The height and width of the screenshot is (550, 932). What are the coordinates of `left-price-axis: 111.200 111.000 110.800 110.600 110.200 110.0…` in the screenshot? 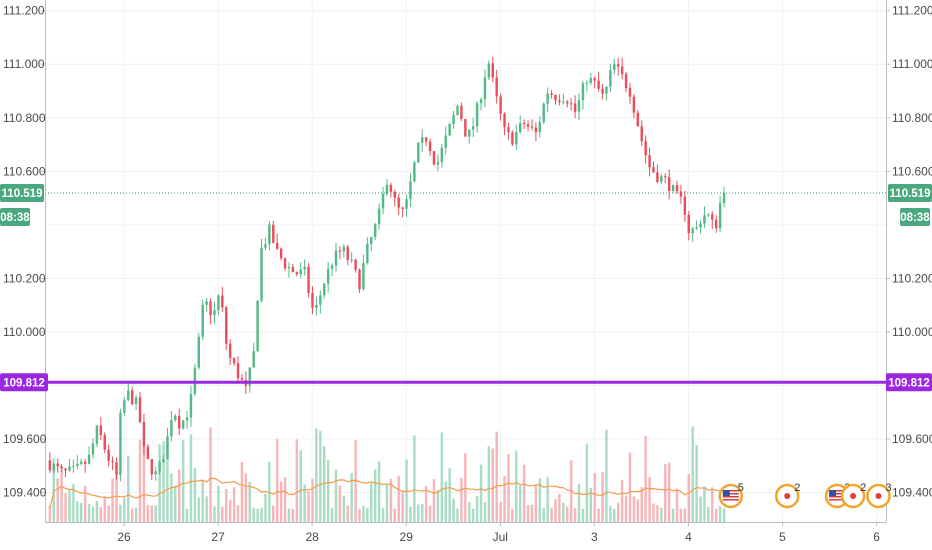 It's located at (25, 261).